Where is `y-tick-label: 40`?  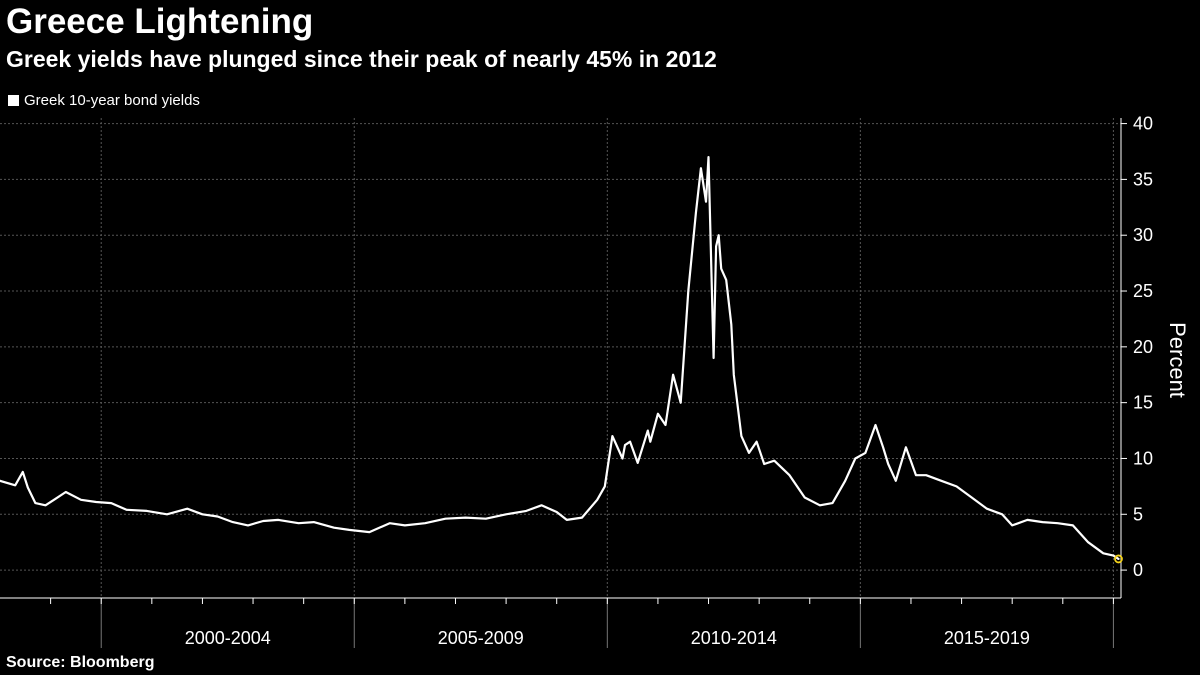
y-tick-label: 40 is located at coordinates (1143, 124).